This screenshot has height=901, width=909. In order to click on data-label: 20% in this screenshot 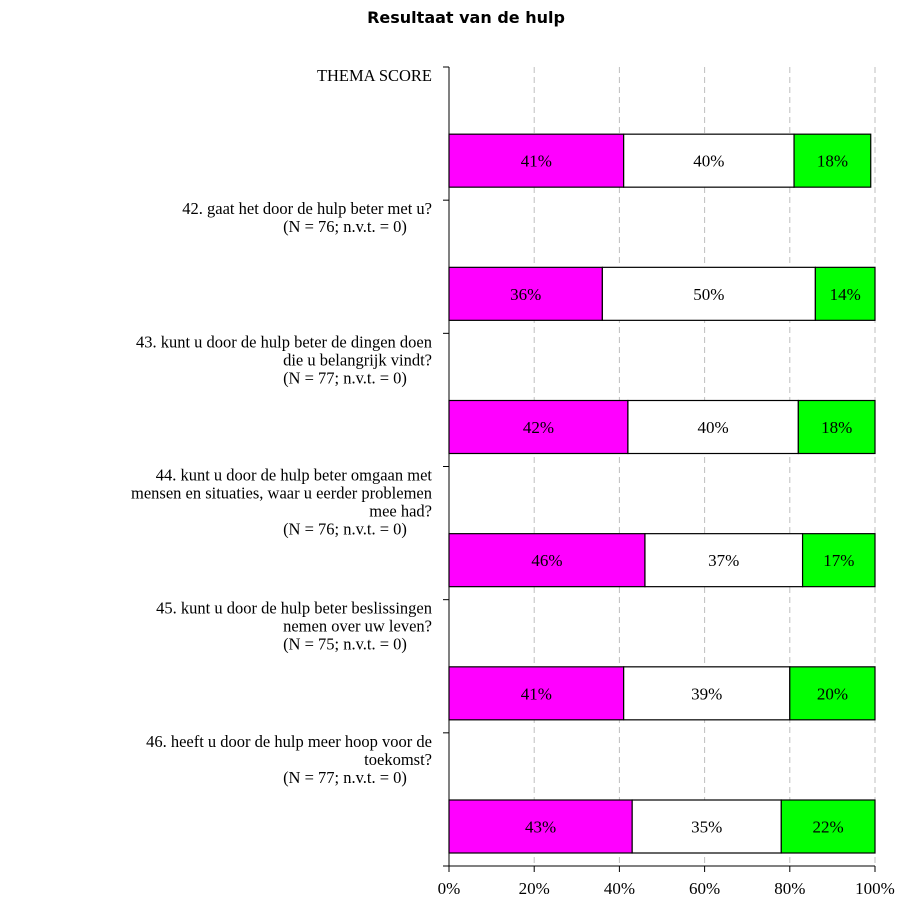, I will do `click(832, 693)`.